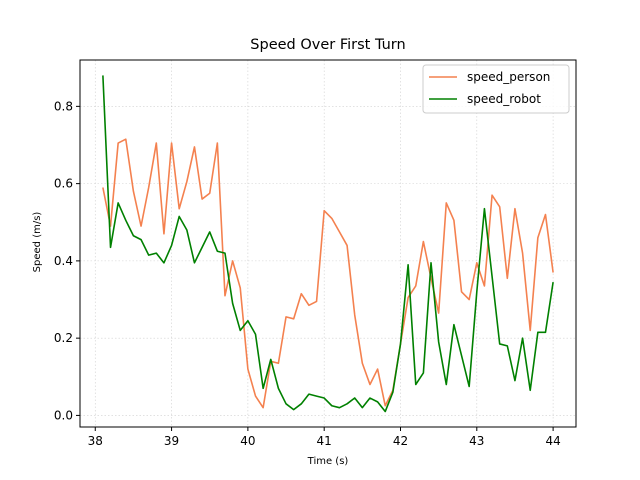 The width and height of the screenshot is (640, 480). I want to click on x-tick-label: 40, so click(247, 441).